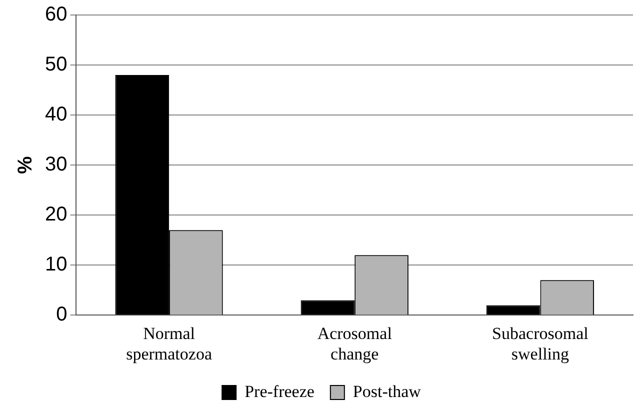  What do you see at coordinates (387, 391) in the screenshot?
I see `legend-label: Post-thaw` at bounding box center [387, 391].